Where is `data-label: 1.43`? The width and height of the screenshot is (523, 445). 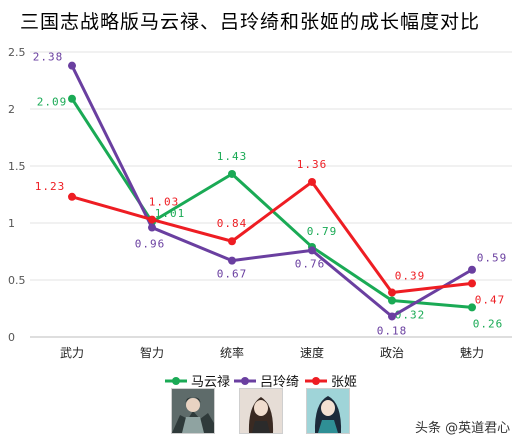
data-label: 1.43 is located at coordinates (232, 156).